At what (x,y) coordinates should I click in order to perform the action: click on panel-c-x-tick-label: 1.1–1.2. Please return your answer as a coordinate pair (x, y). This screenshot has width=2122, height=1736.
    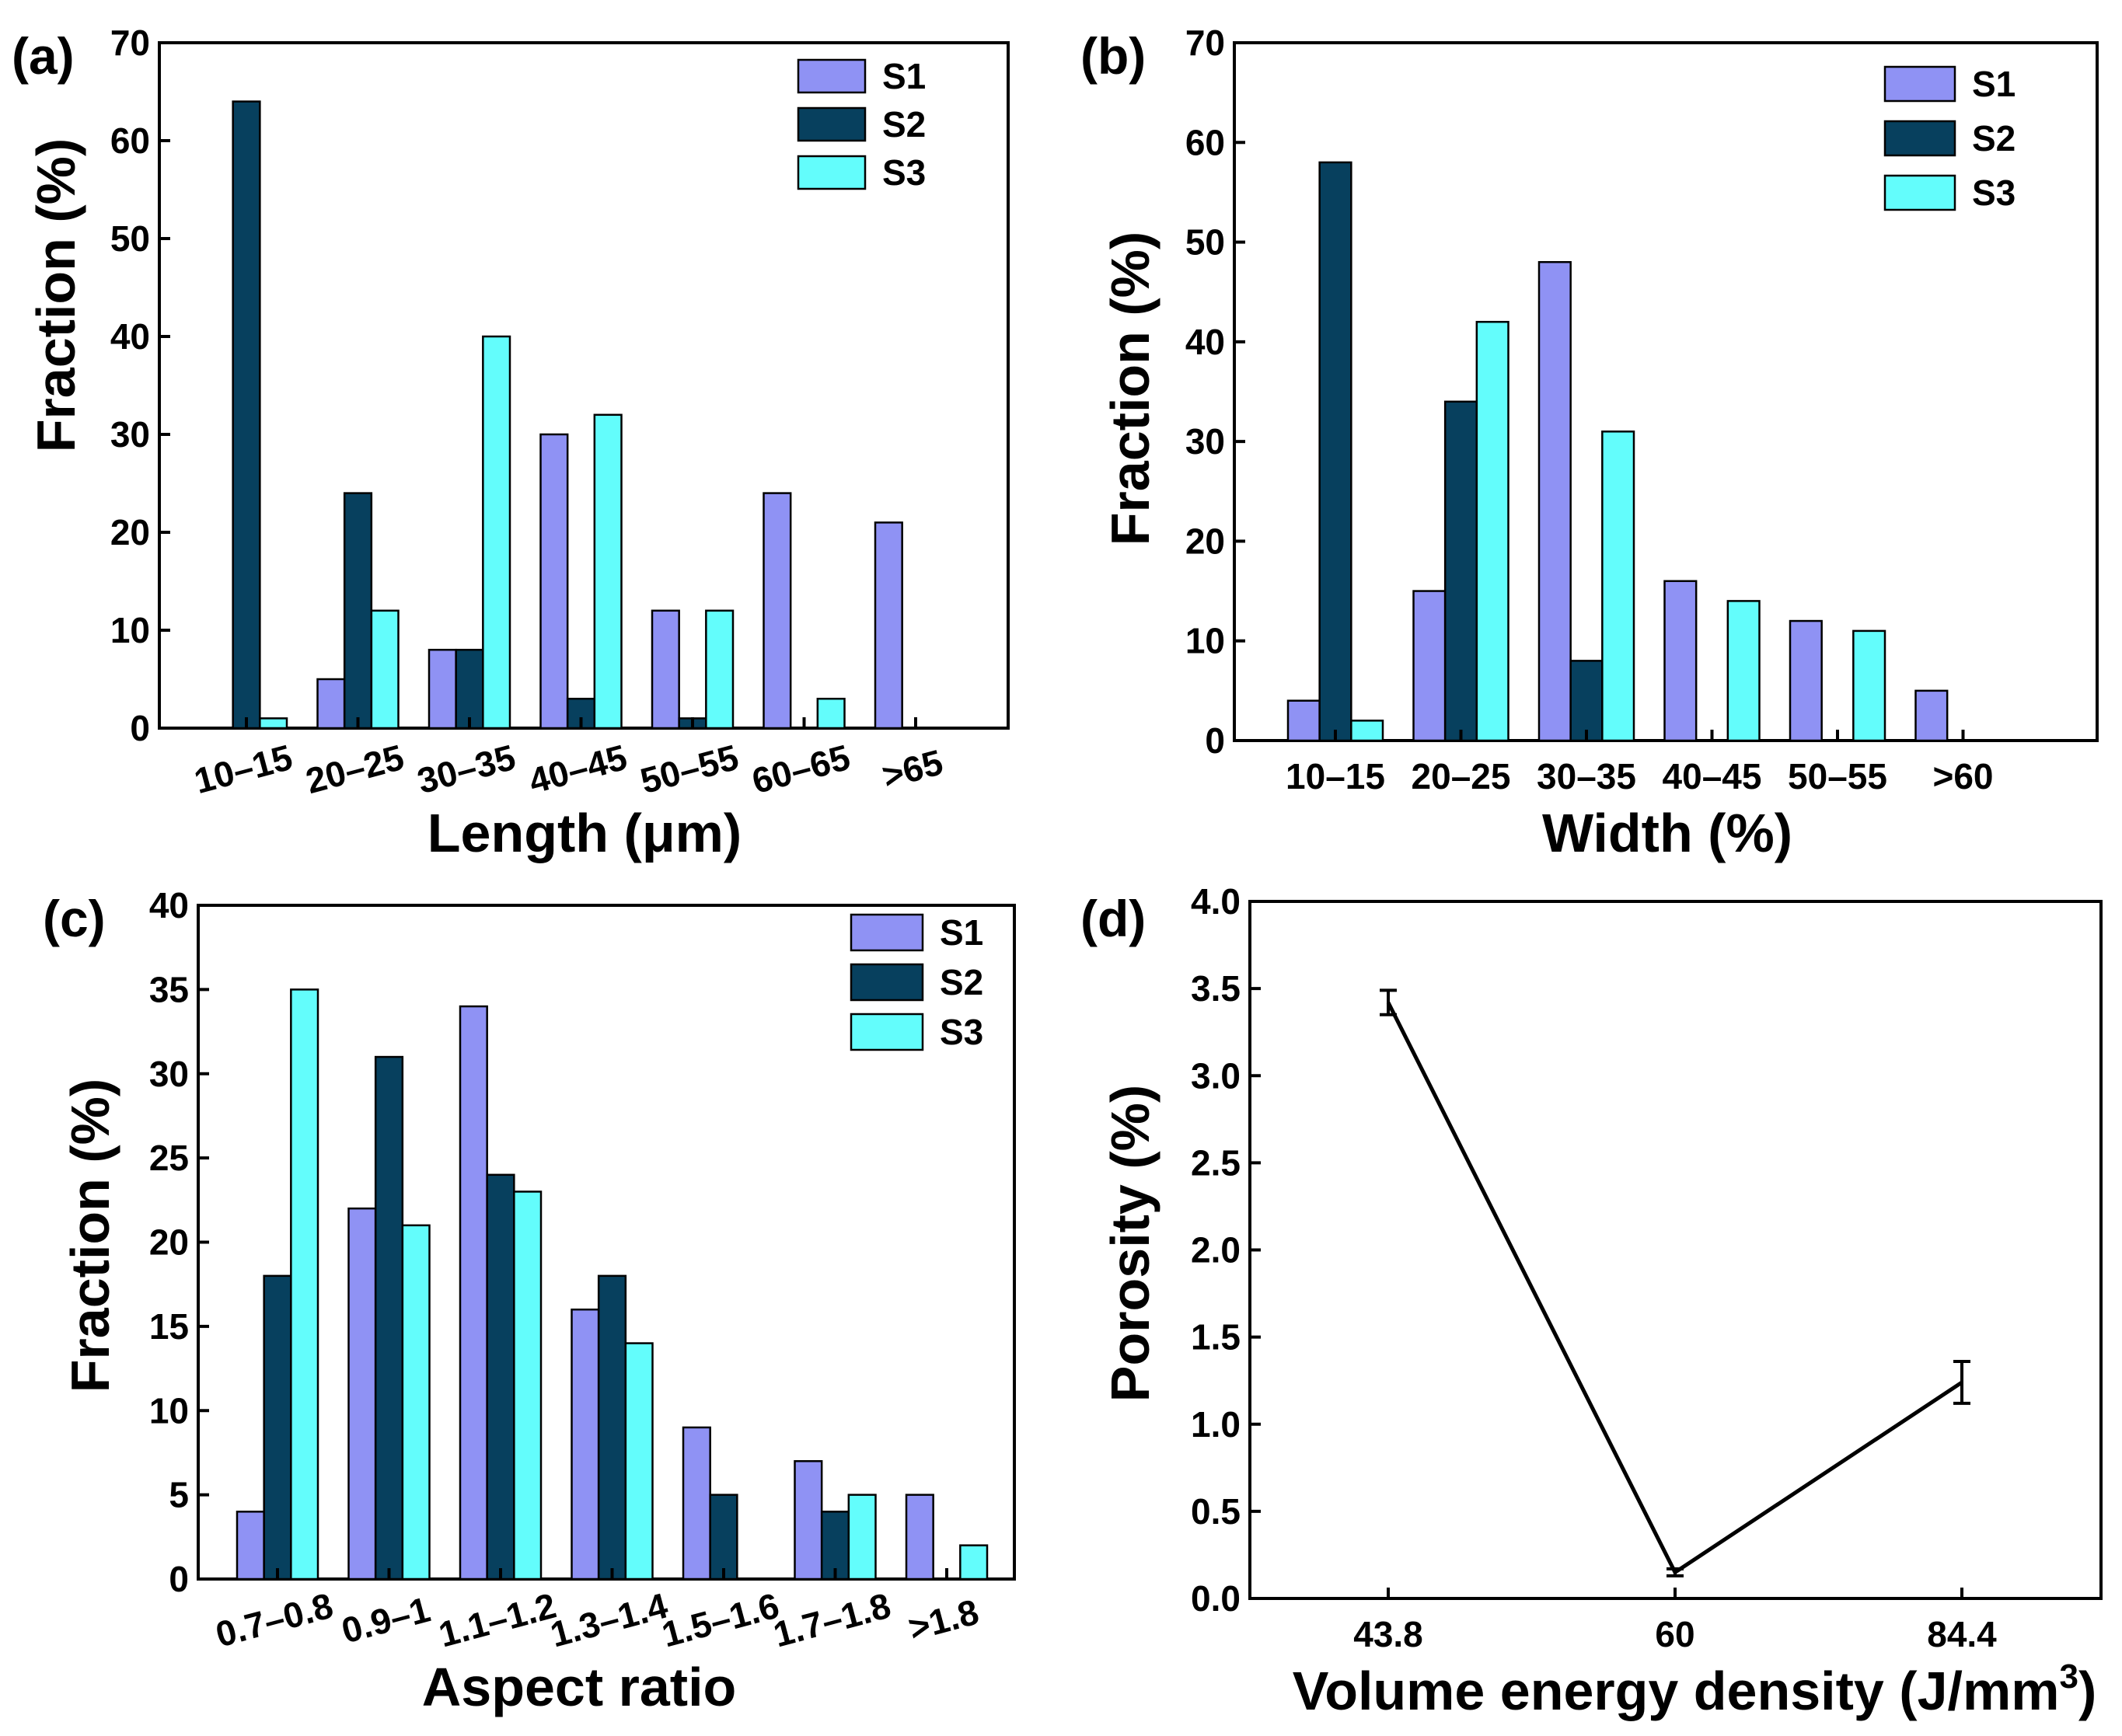
    Looking at the image, I should click on (497, 1620).